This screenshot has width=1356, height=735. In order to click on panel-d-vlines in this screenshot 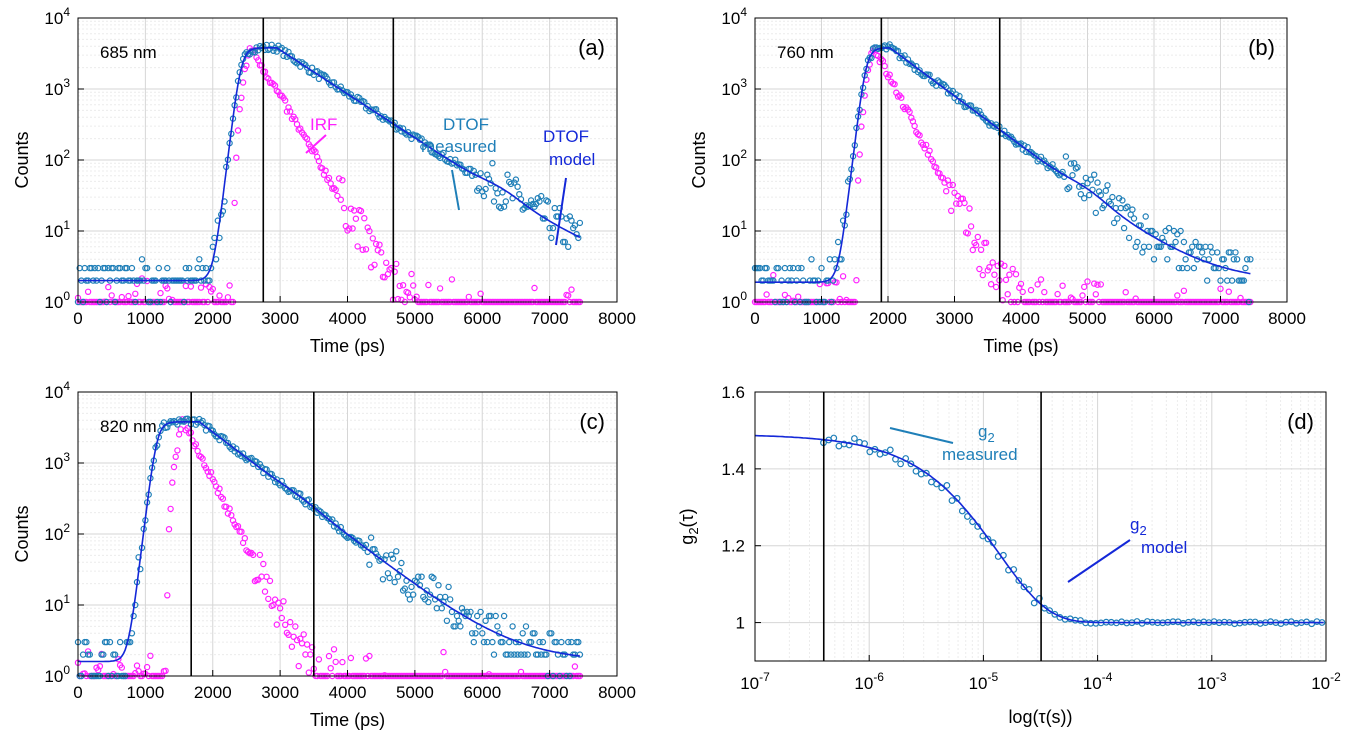, I will do `click(932, 526)`.